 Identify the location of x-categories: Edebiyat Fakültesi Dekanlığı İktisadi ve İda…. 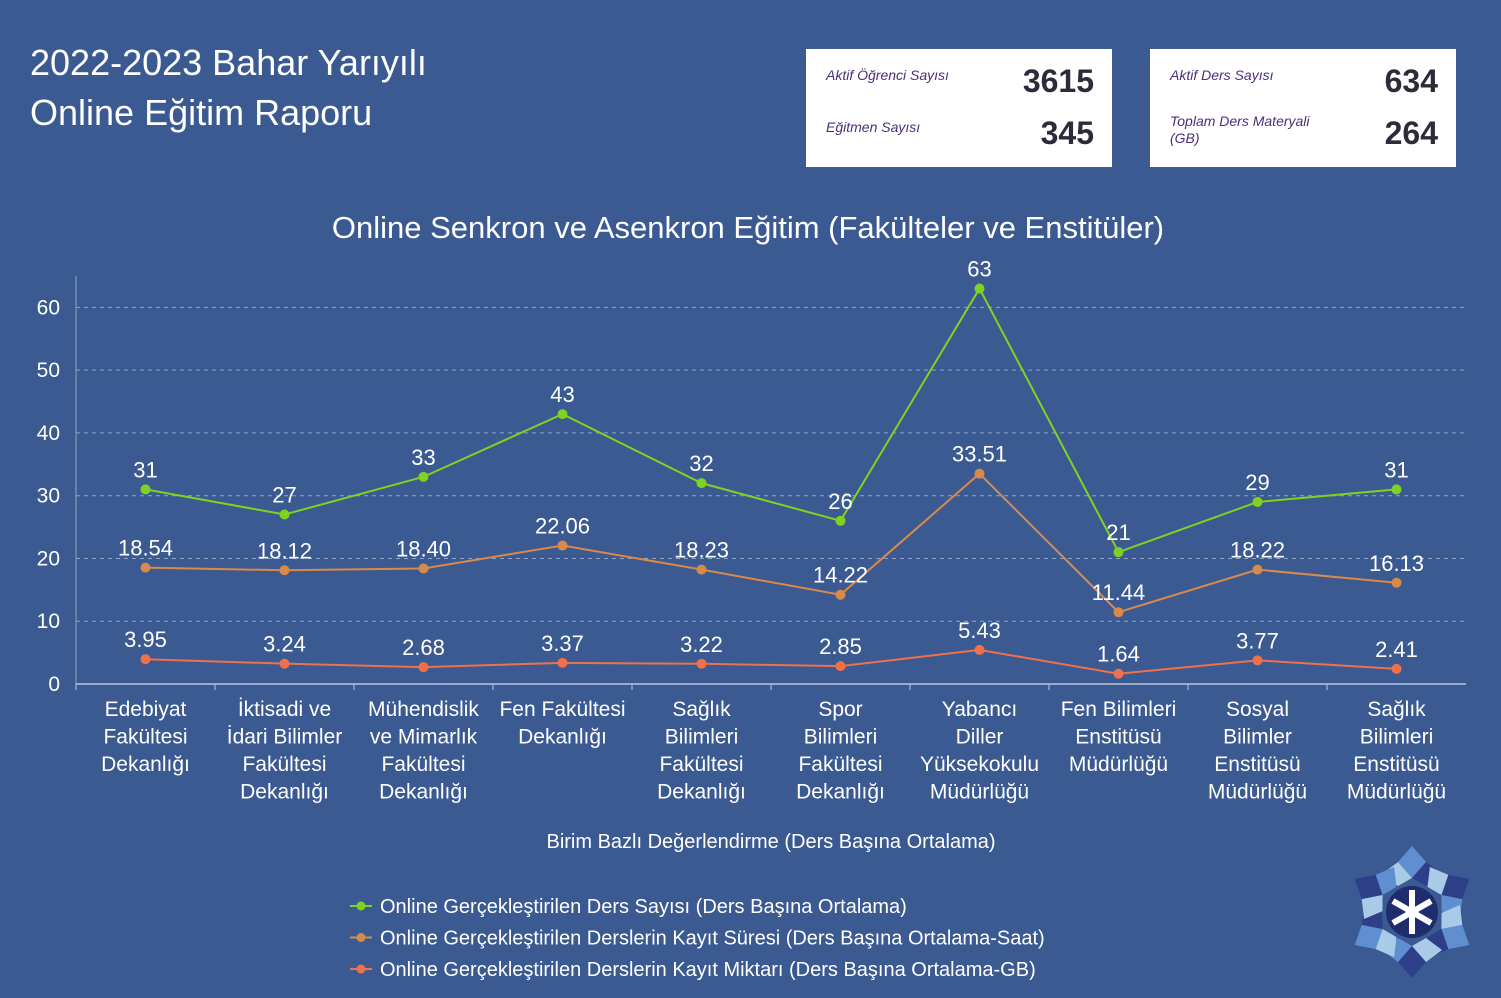
(760, 744).